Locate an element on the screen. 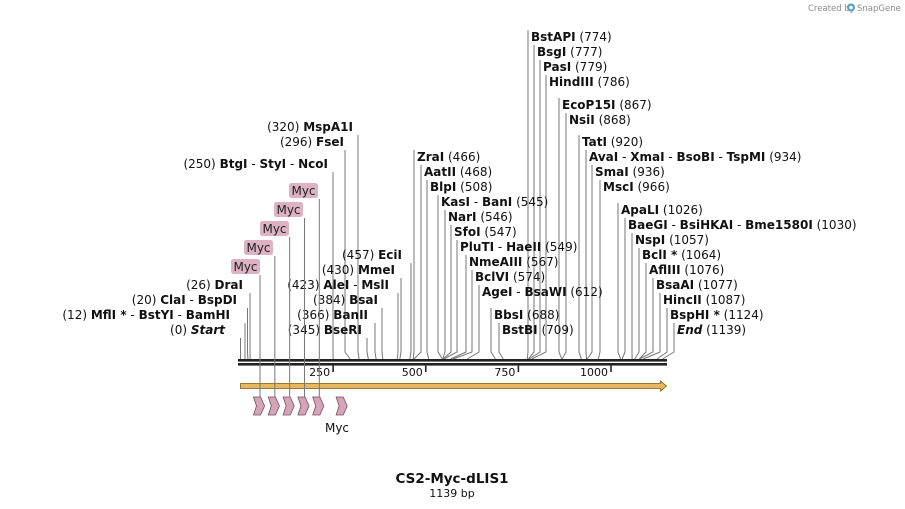 The width and height of the screenshot is (905, 509). cut-site-avai: AvaI - XmaI - BsoBI - TspMI (934) is located at coordinates (695, 157).